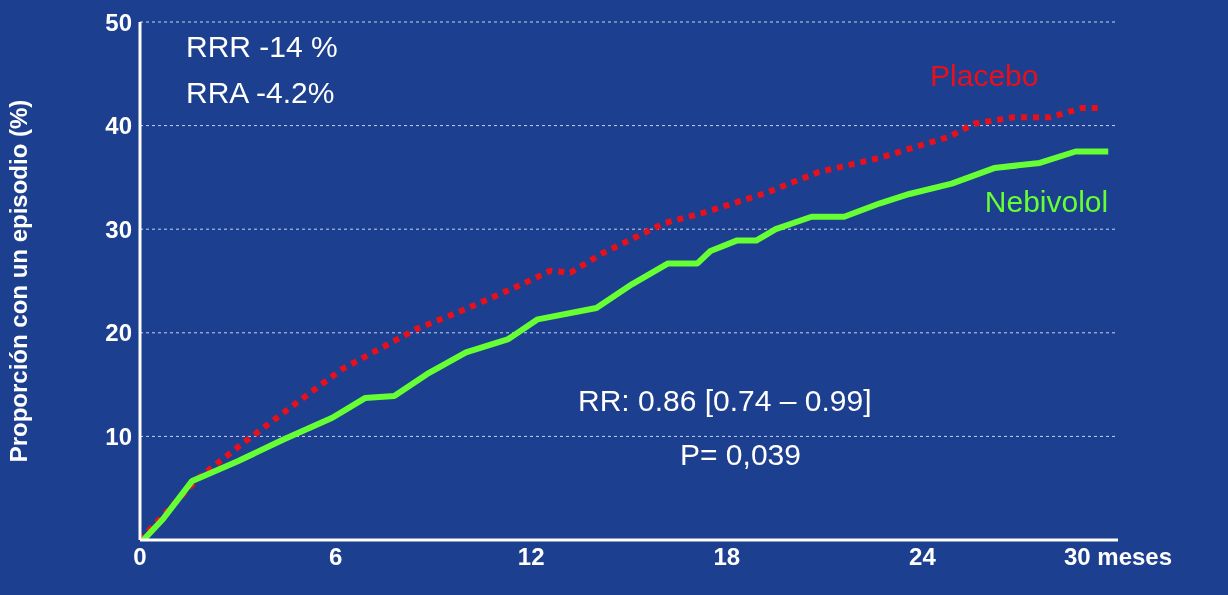 The image size is (1228, 595). I want to click on annotation: RR: 0.86 [0.74 – 0.99], so click(725, 401).